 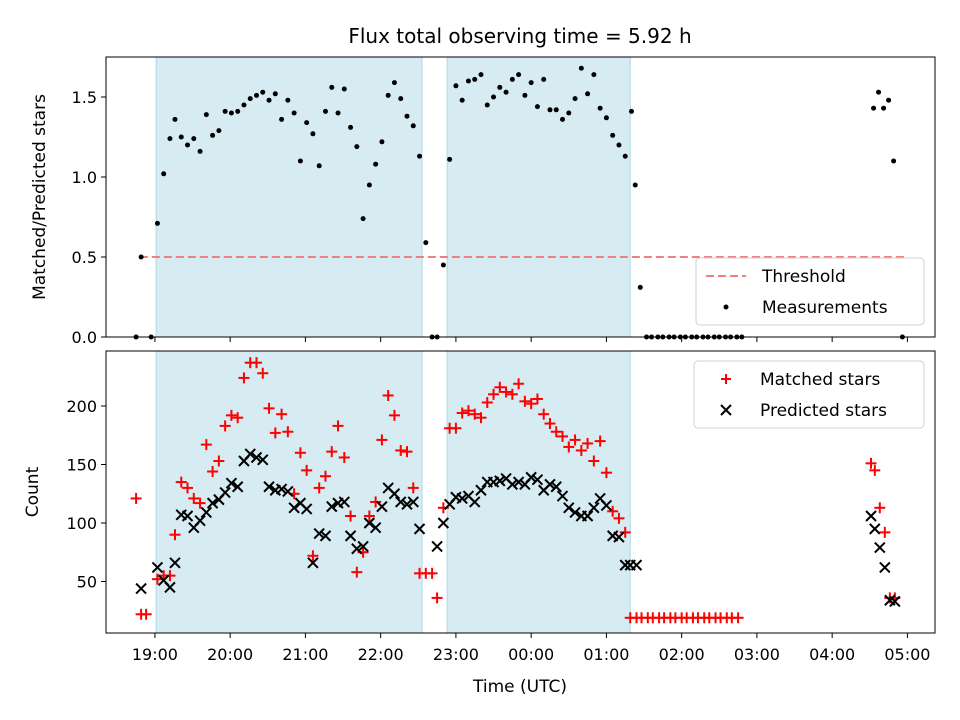 What do you see at coordinates (84, 97) in the screenshot?
I see `y-tick-label: 1.5` at bounding box center [84, 97].